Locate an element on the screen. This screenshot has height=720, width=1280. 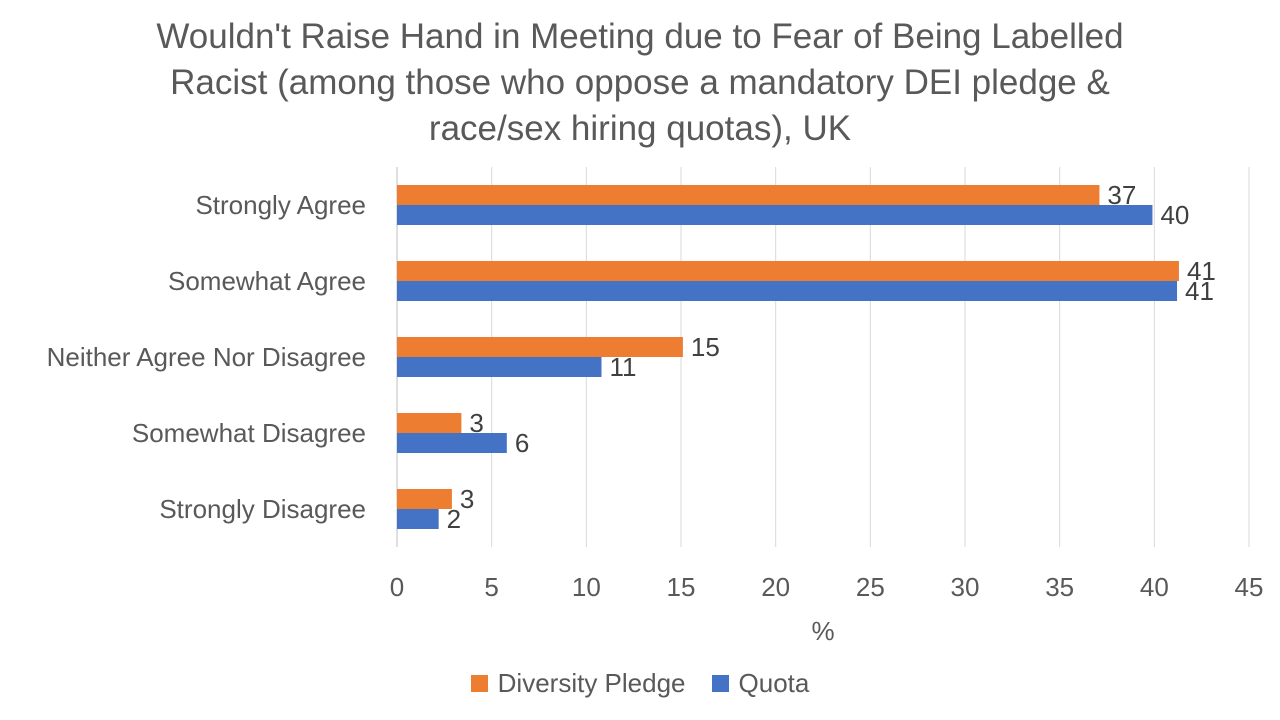
x-tick-label-0: 0 is located at coordinates (397, 587).